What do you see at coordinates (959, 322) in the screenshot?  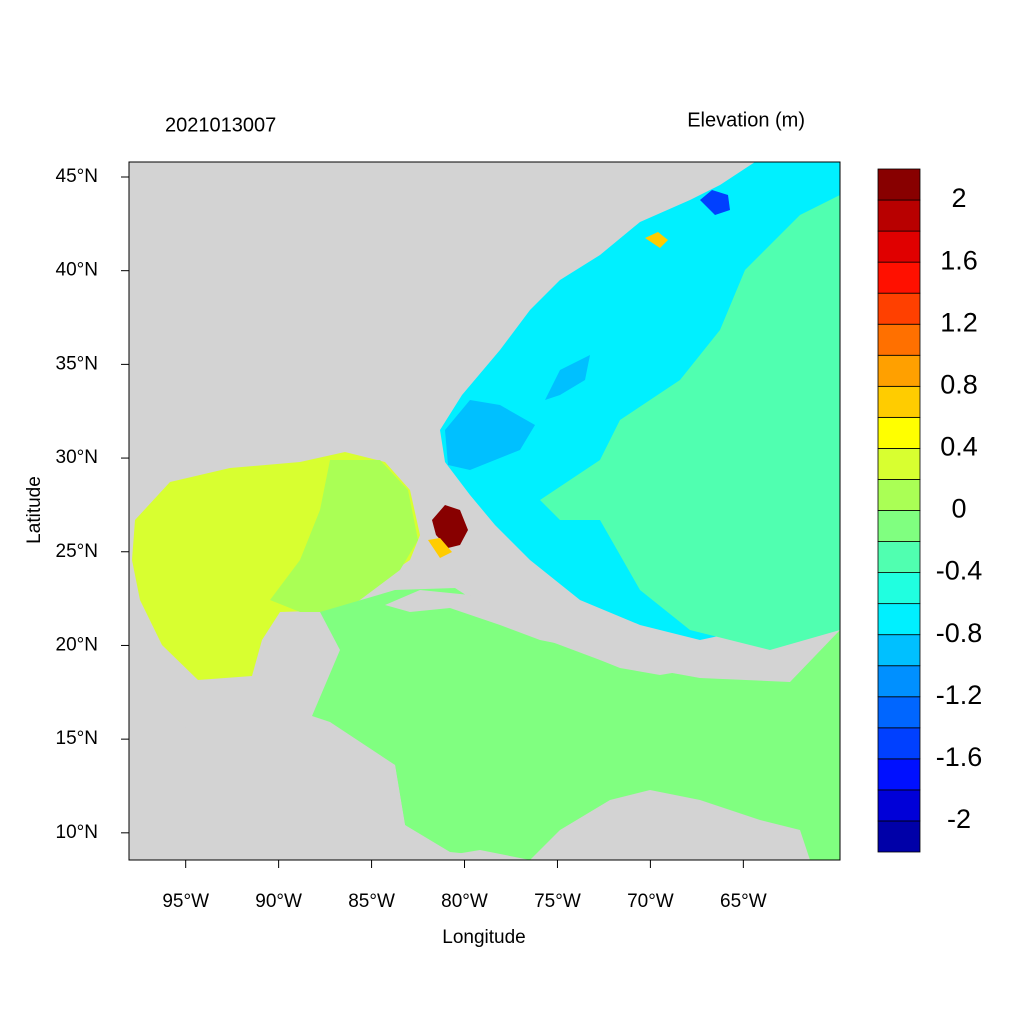 I see `colorbar-label: 1.2` at bounding box center [959, 322].